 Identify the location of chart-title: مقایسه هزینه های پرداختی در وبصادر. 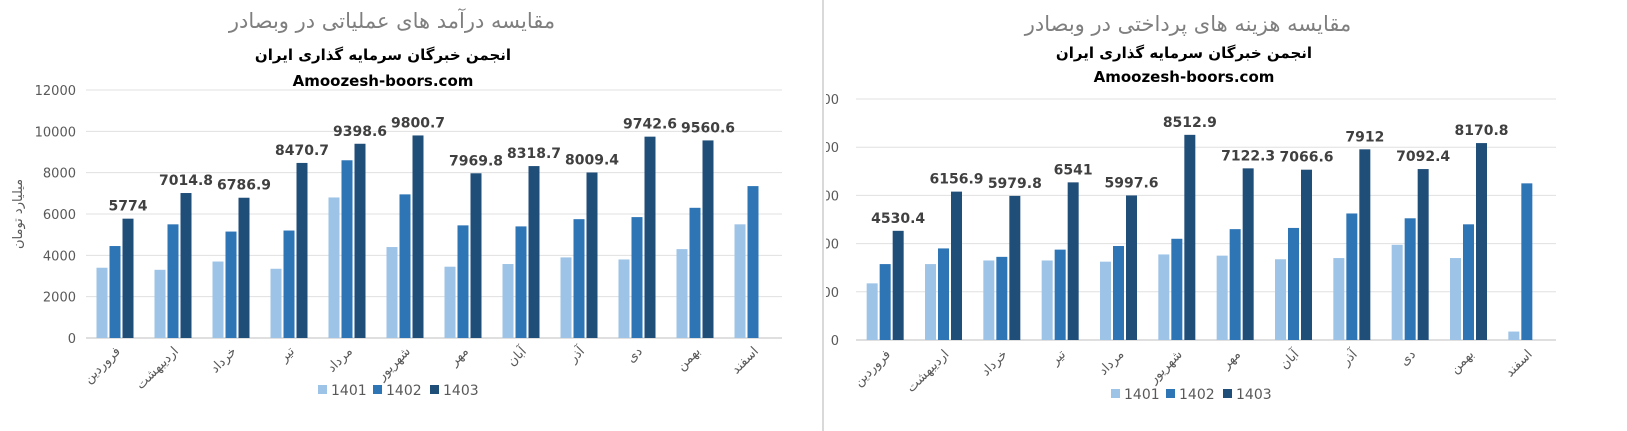
(1188, 24).